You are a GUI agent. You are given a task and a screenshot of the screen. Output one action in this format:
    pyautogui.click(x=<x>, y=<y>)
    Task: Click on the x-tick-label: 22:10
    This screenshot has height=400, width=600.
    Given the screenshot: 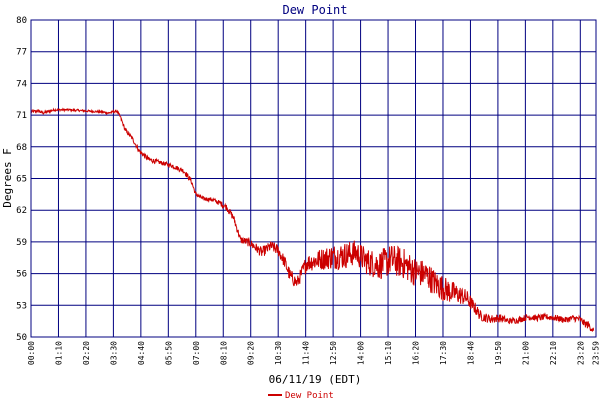 What is the action you would take?
    pyautogui.click(x=553, y=353)
    